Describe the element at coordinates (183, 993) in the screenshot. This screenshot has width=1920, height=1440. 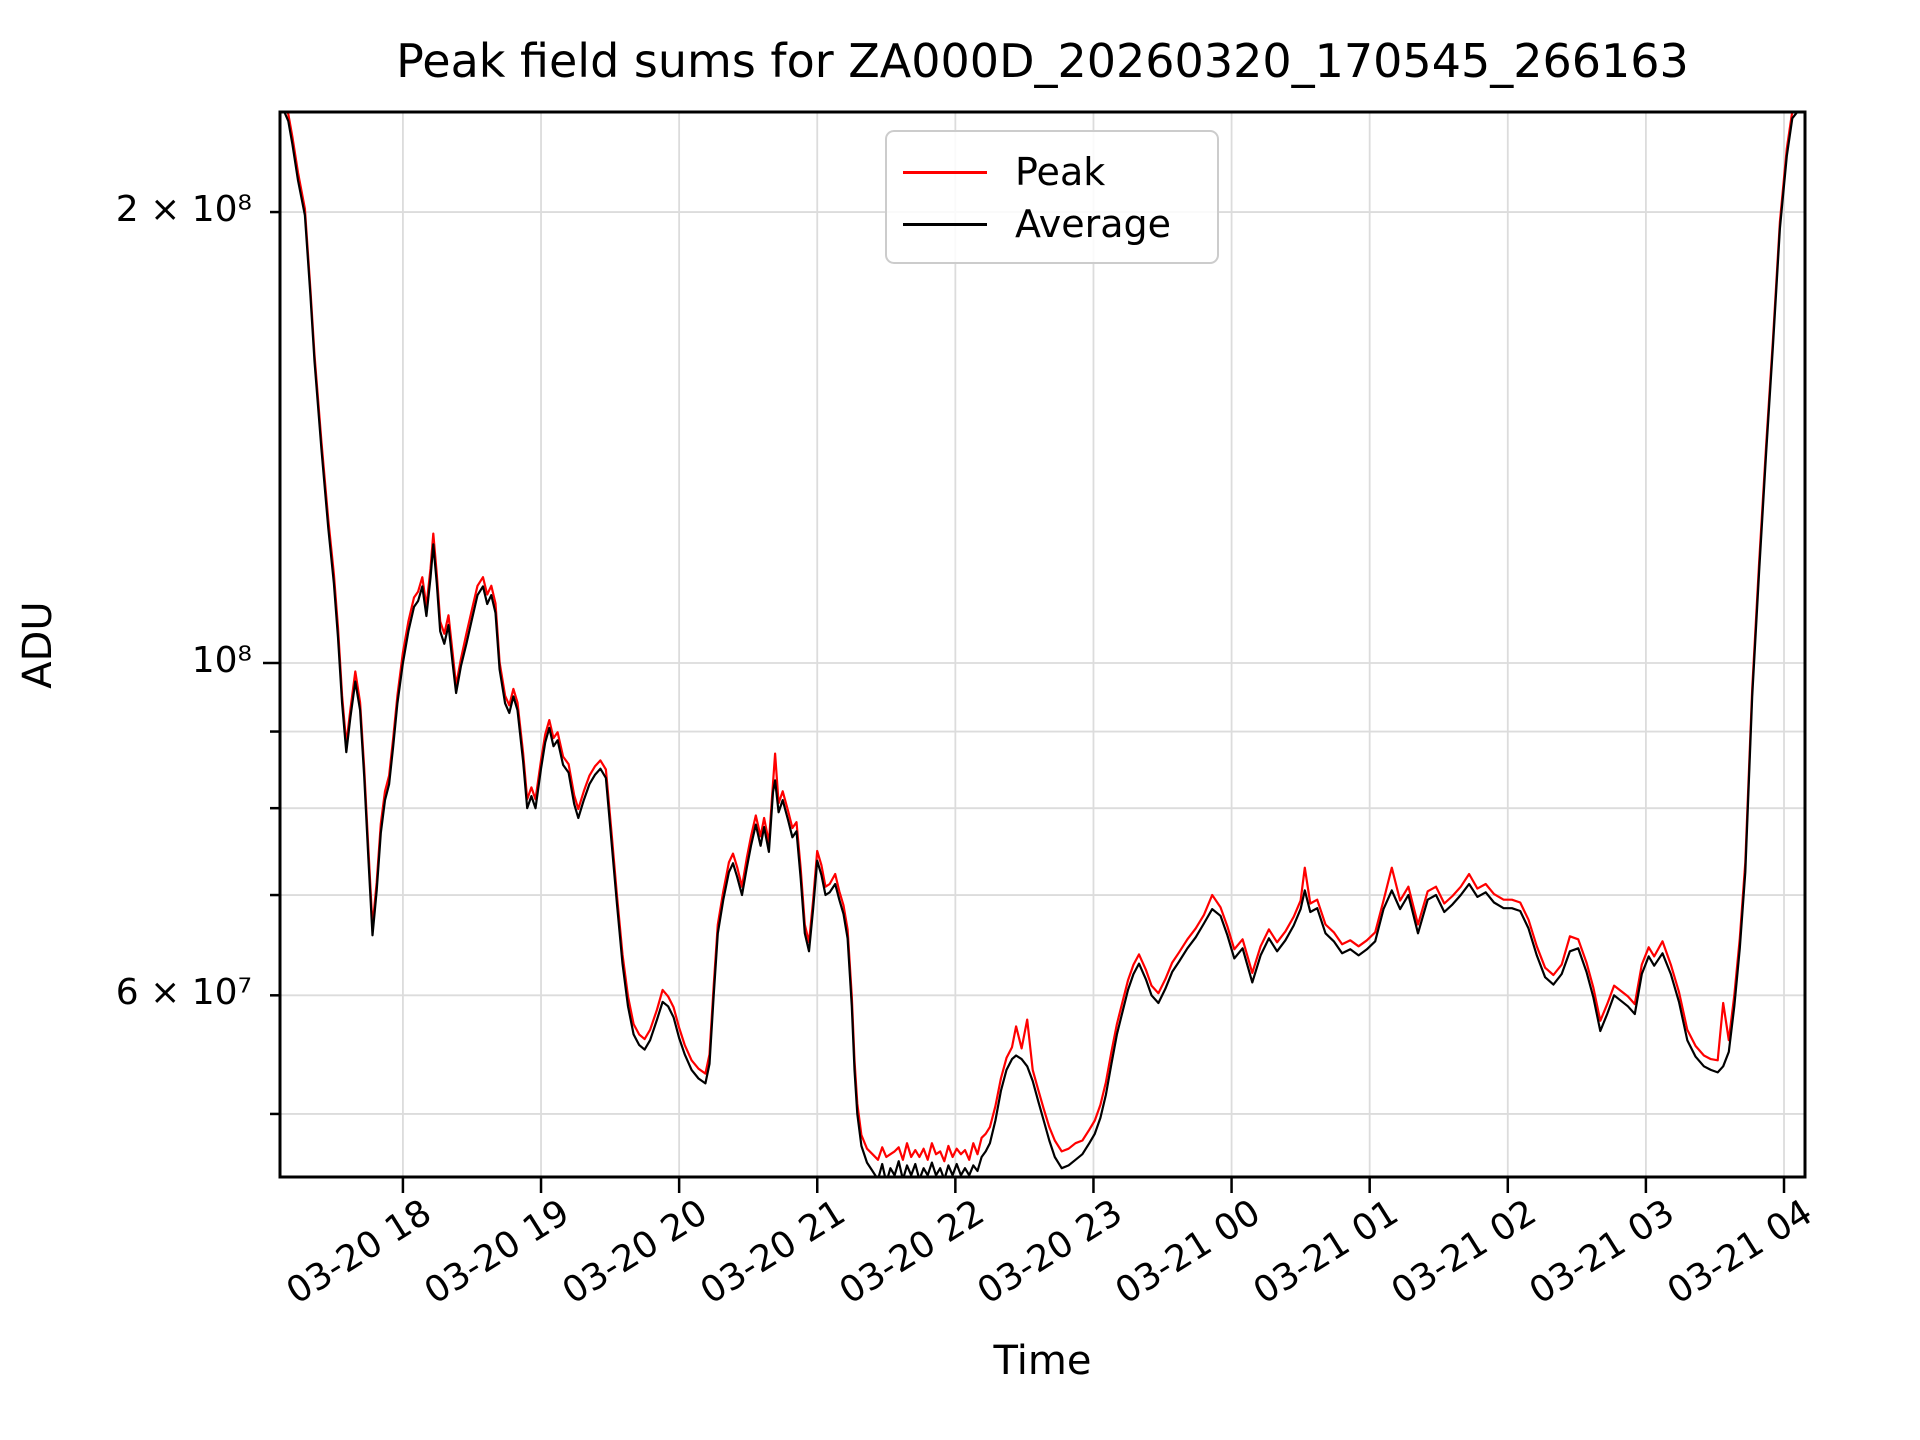
I see `y-tick-label: 6 × 10⁷` at that location.